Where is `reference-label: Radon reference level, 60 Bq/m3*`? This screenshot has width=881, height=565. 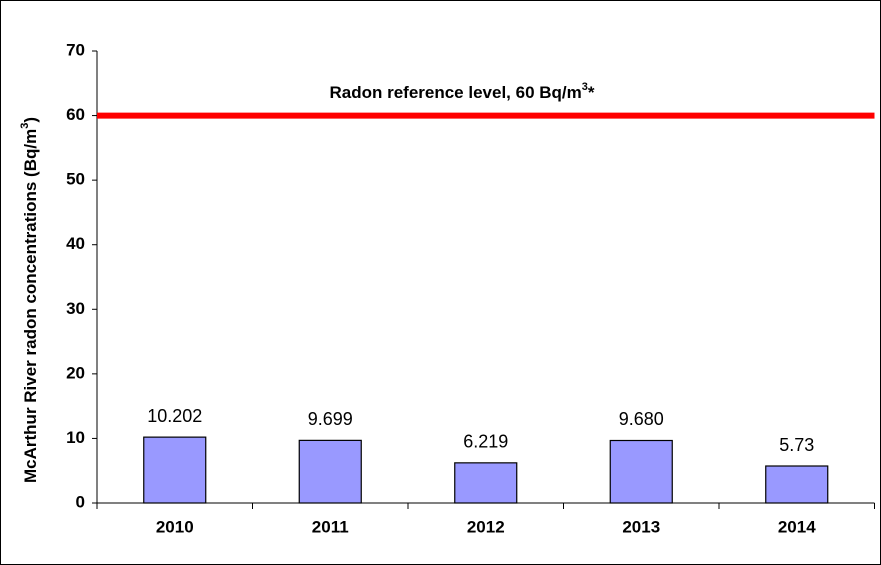
reference-label: Radon reference level, 60 Bq/m3* is located at coordinates (461, 92).